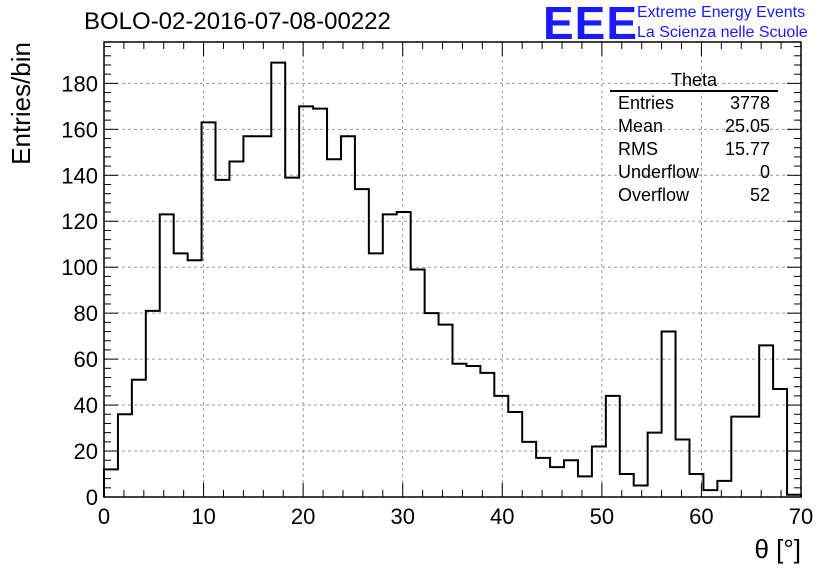 The image size is (836, 572). What do you see at coordinates (502, 516) in the screenshot?
I see `x-tick-label: 40` at bounding box center [502, 516].